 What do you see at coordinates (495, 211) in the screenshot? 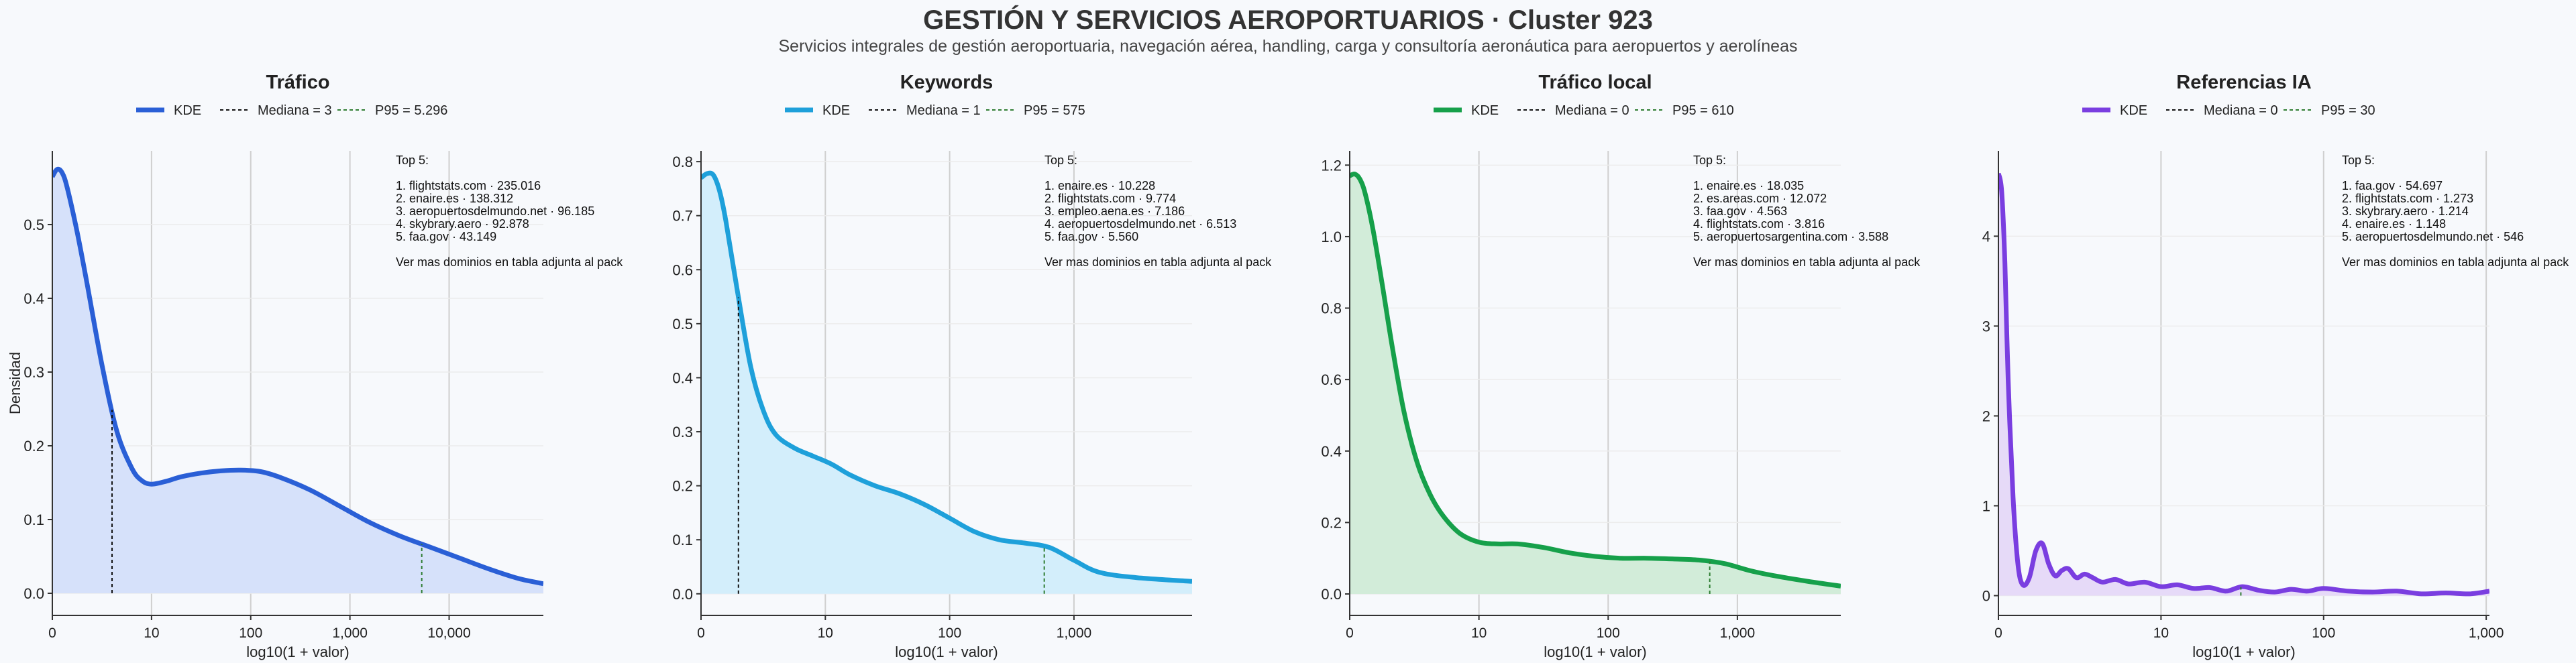
I see `top5-item: 3. aeropuertosdelmundo.net · 96.185` at bounding box center [495, 211].